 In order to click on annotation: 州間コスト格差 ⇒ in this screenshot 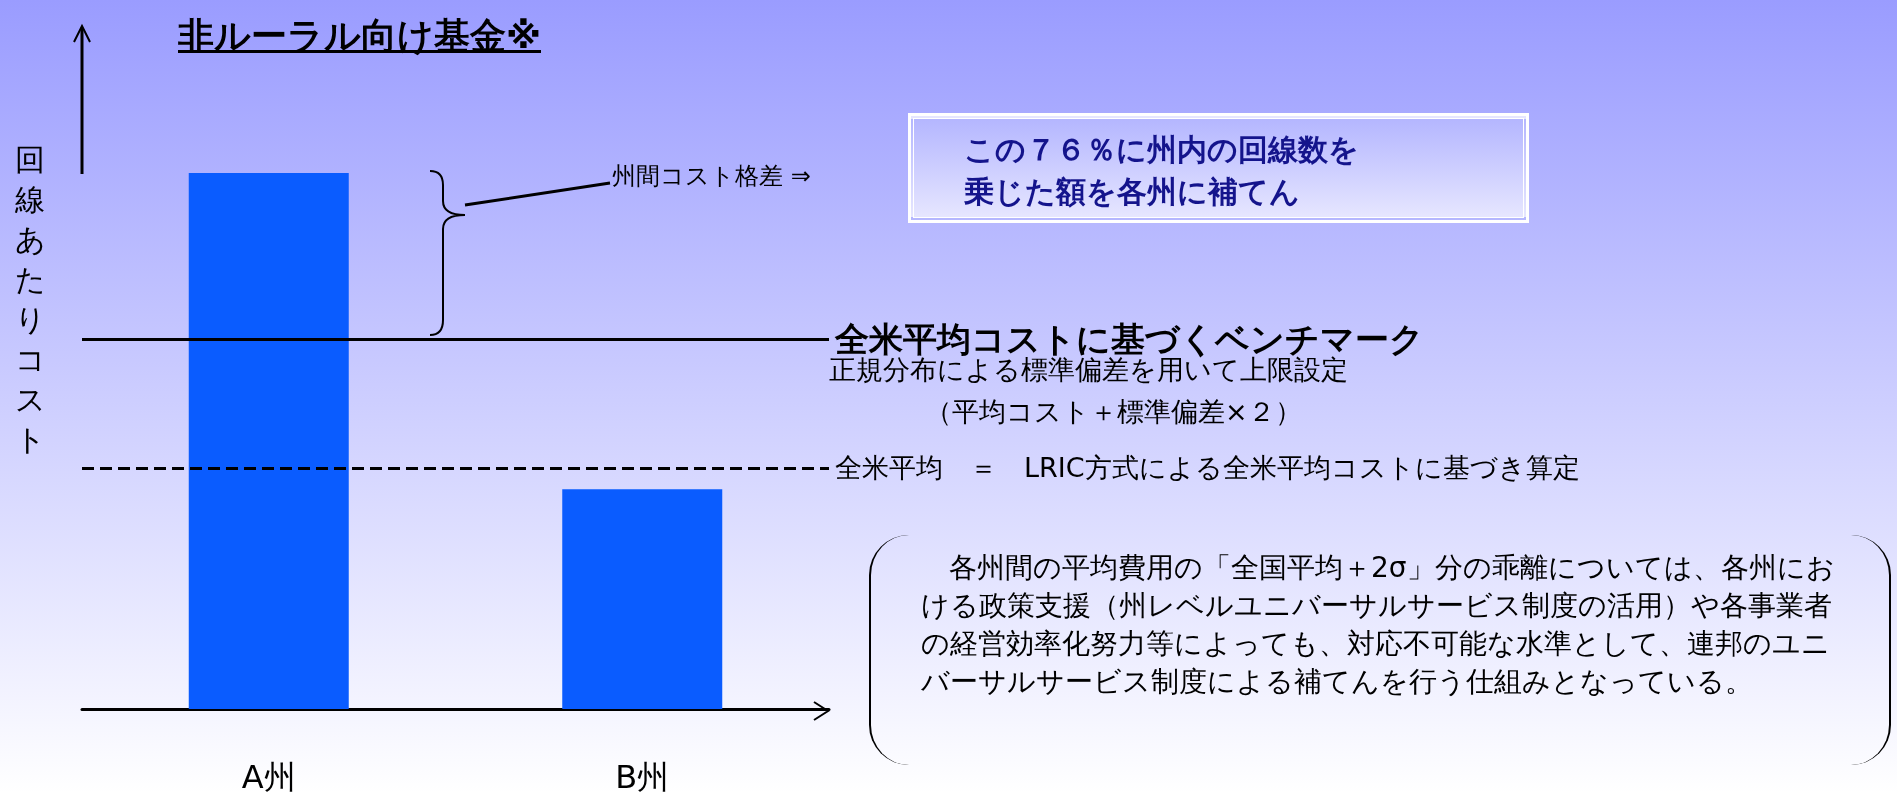, I will do `click(711, 176)`.